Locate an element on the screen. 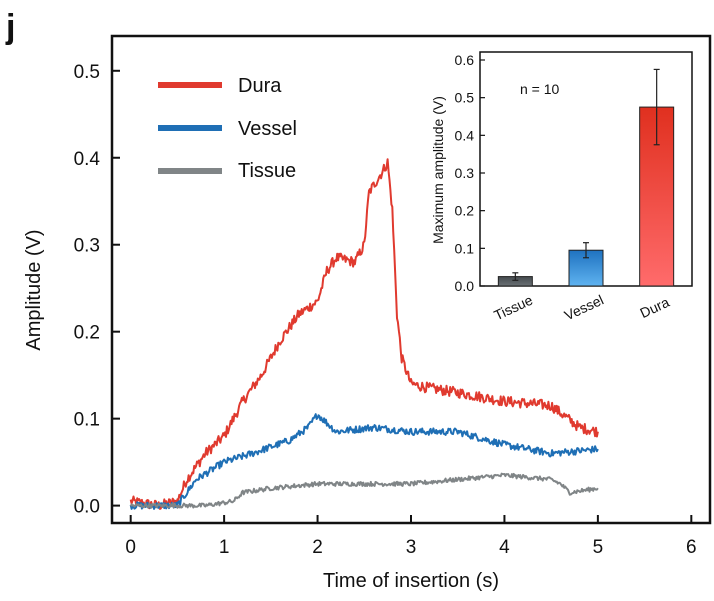  x-tick-label: 3 is located at coordinates (411, 547).